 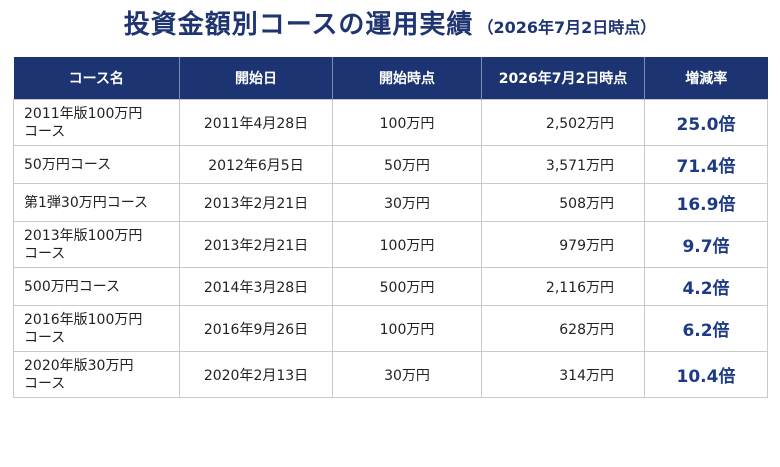 I want to click on table-row: 2020年版30万円 コース 2020年2月13日 30万円 314万円 10.4倍, so click(x=390, y=374).